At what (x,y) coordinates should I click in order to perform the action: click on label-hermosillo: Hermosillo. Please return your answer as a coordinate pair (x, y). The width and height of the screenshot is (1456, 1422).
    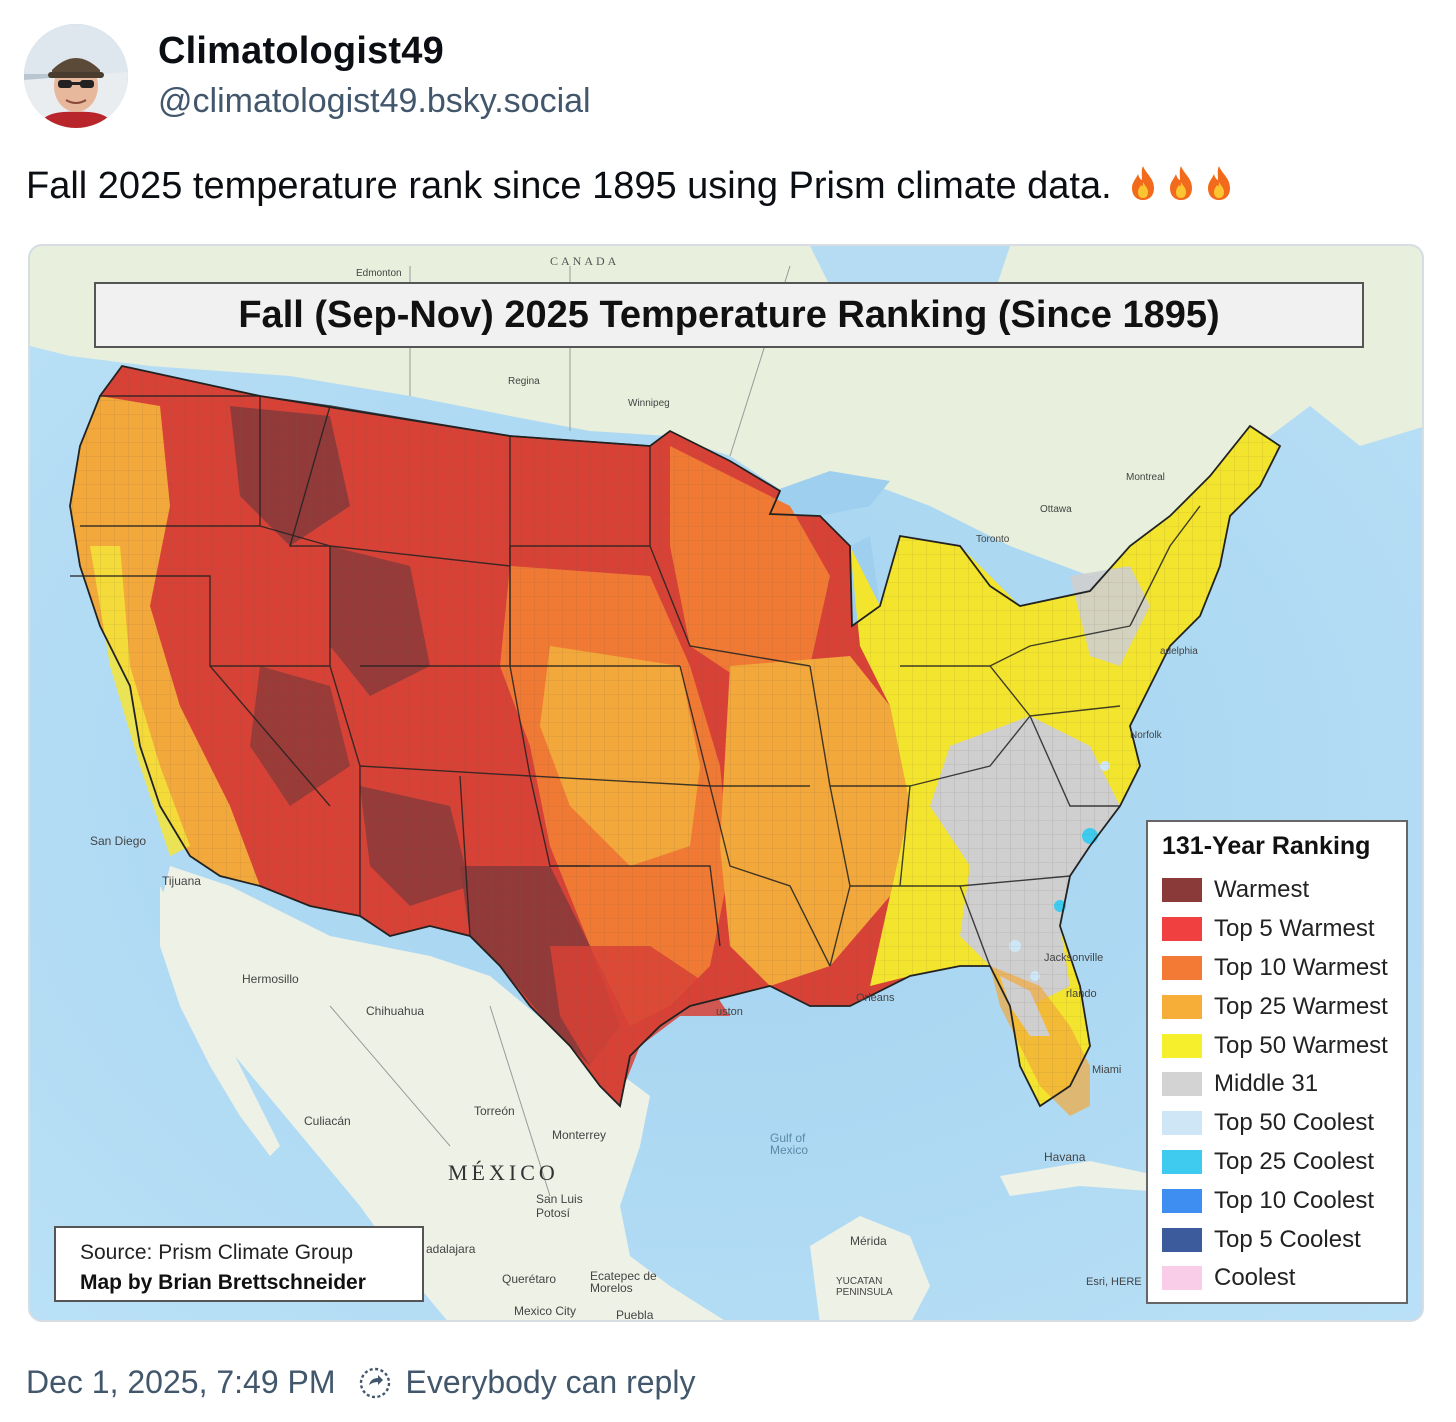
    Looking at the image, I should click on (270, 979).